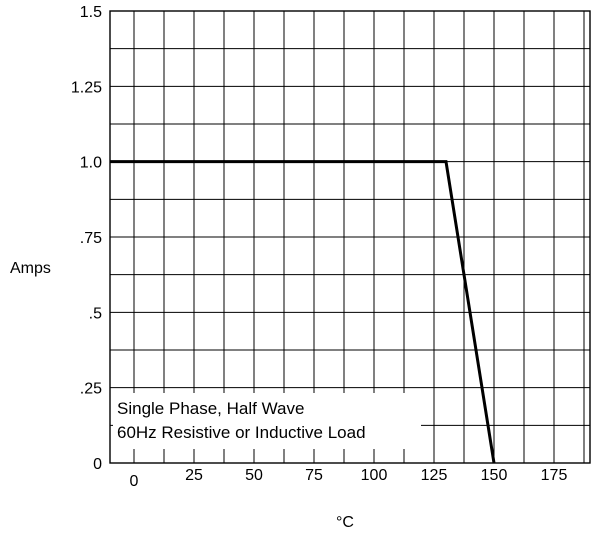 This screenshot has height=535, width=608. What do you see at coordinates (86, 87) in the screenshot?
I see `y-tick-label: 1.25` at bounding box center [86, 87].